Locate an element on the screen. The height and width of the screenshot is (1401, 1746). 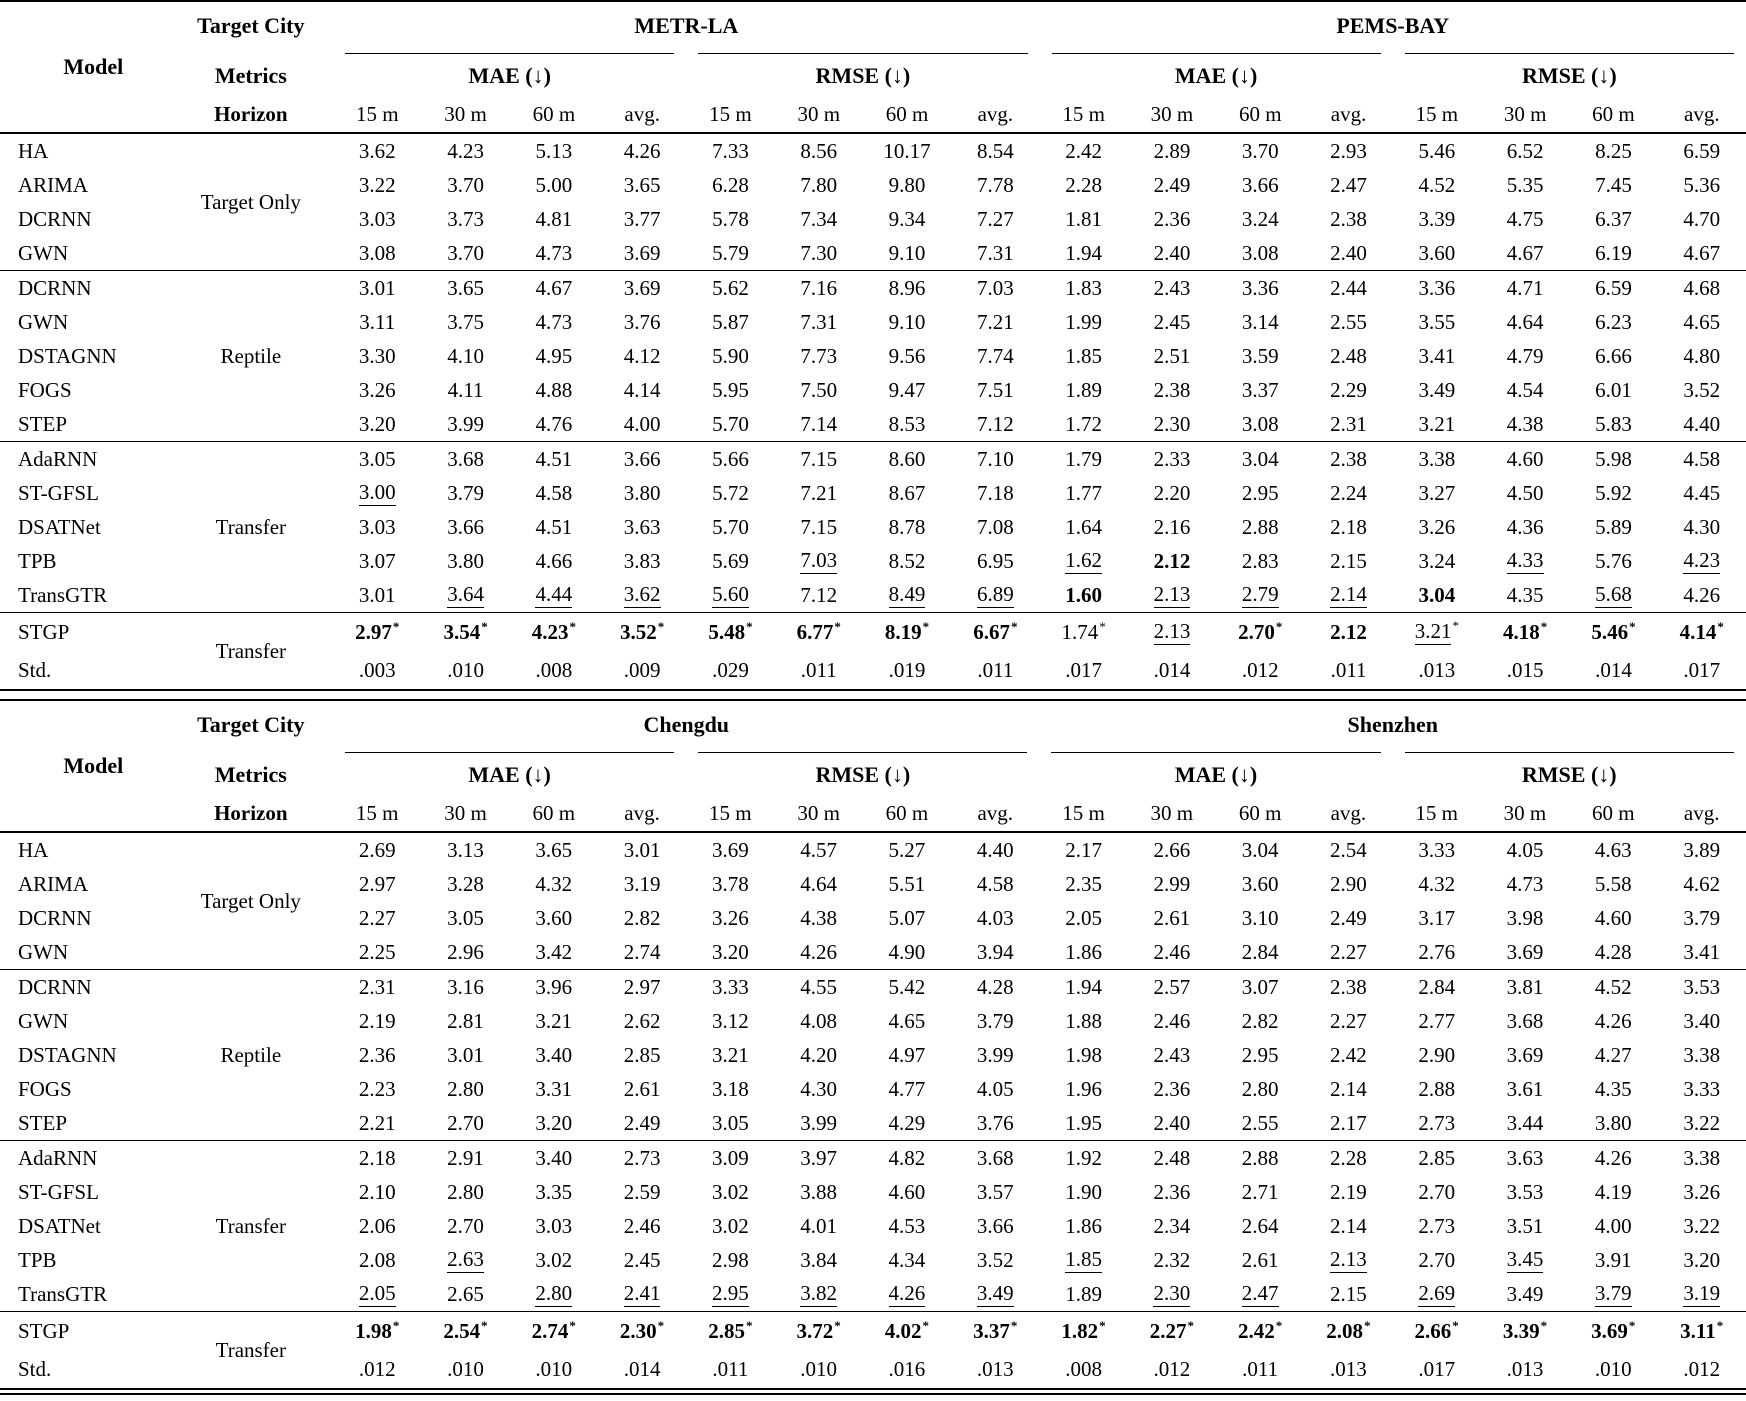
metric-value: 7.73 is located at coordinates (819, 355).